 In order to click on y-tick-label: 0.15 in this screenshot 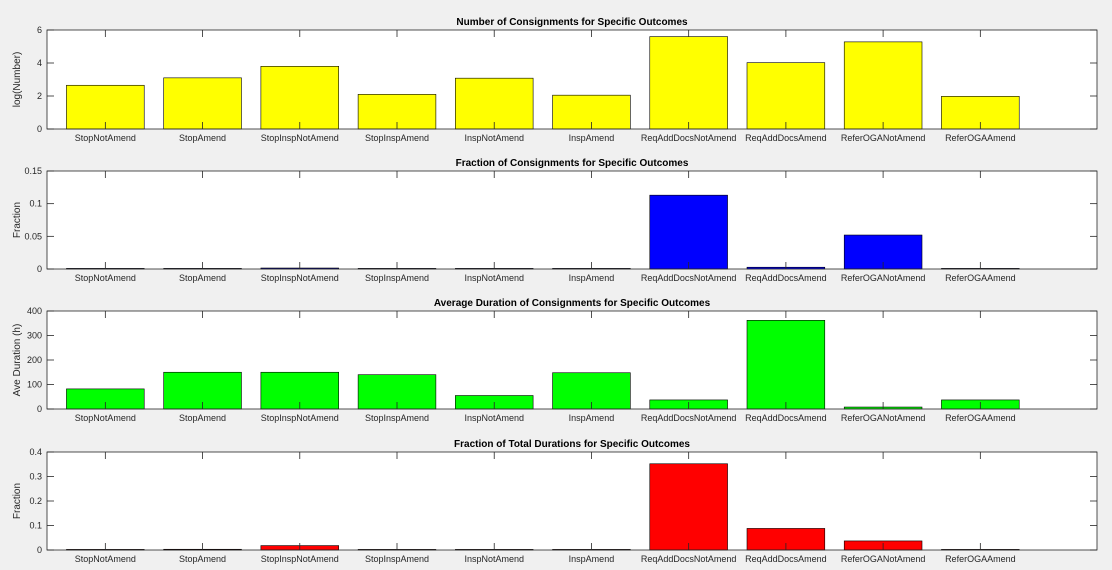, I will do `click(33, 171)`.